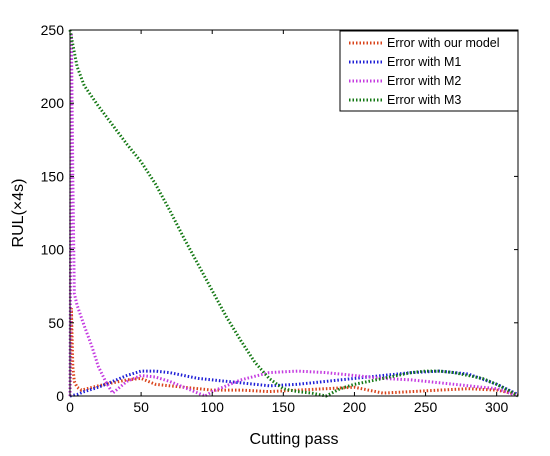  I want to click on x-tick-label: 200, so click(355, 407).